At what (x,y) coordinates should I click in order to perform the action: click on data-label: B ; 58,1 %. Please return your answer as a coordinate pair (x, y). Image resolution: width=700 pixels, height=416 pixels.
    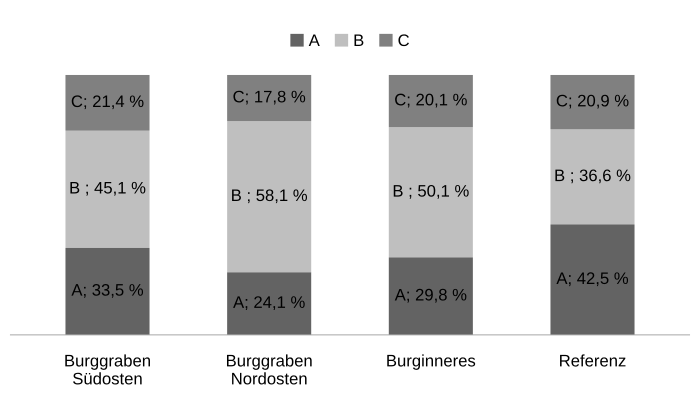
    Looking at the image, I should click on (270, 196).